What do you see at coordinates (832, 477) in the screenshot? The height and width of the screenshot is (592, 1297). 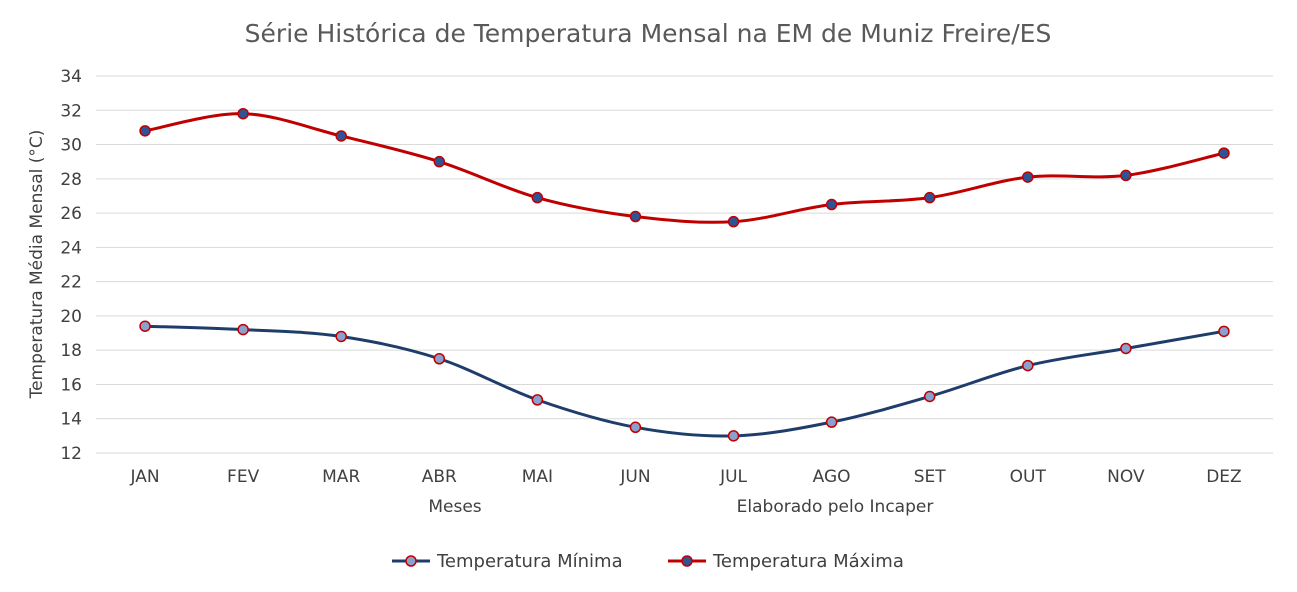 I see `x-tick-label: AGO` at bounding box center [832, 477].